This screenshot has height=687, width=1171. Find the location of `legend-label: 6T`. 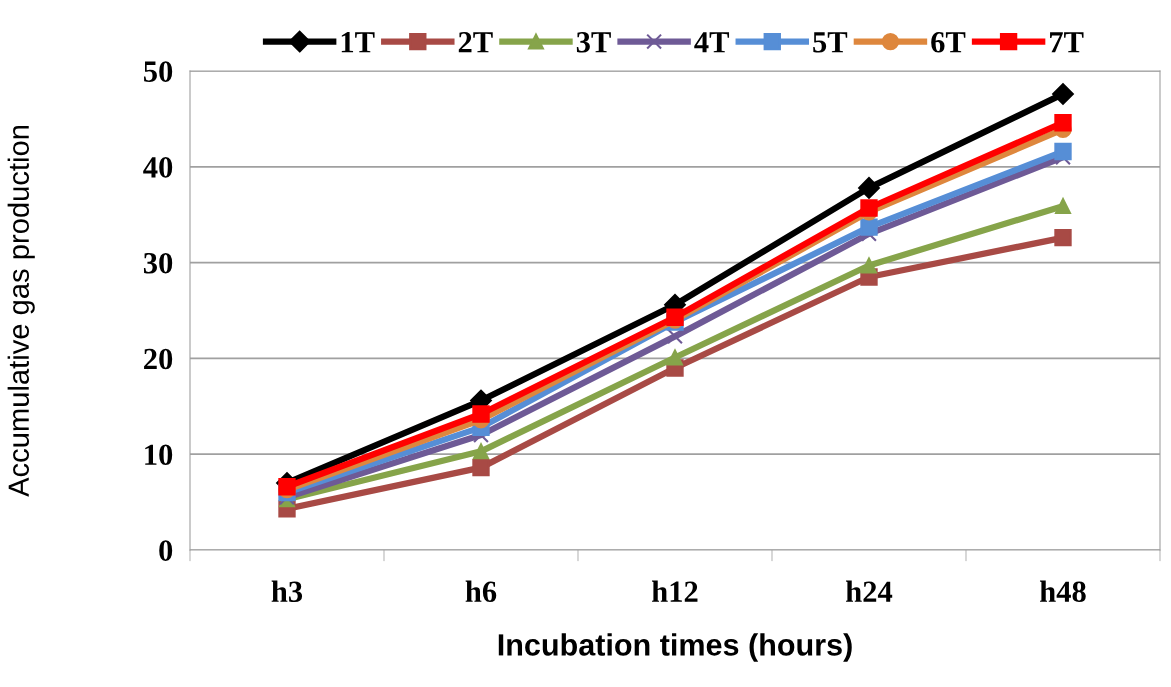

legend-label: 6T is located at coordinates (948, 42).